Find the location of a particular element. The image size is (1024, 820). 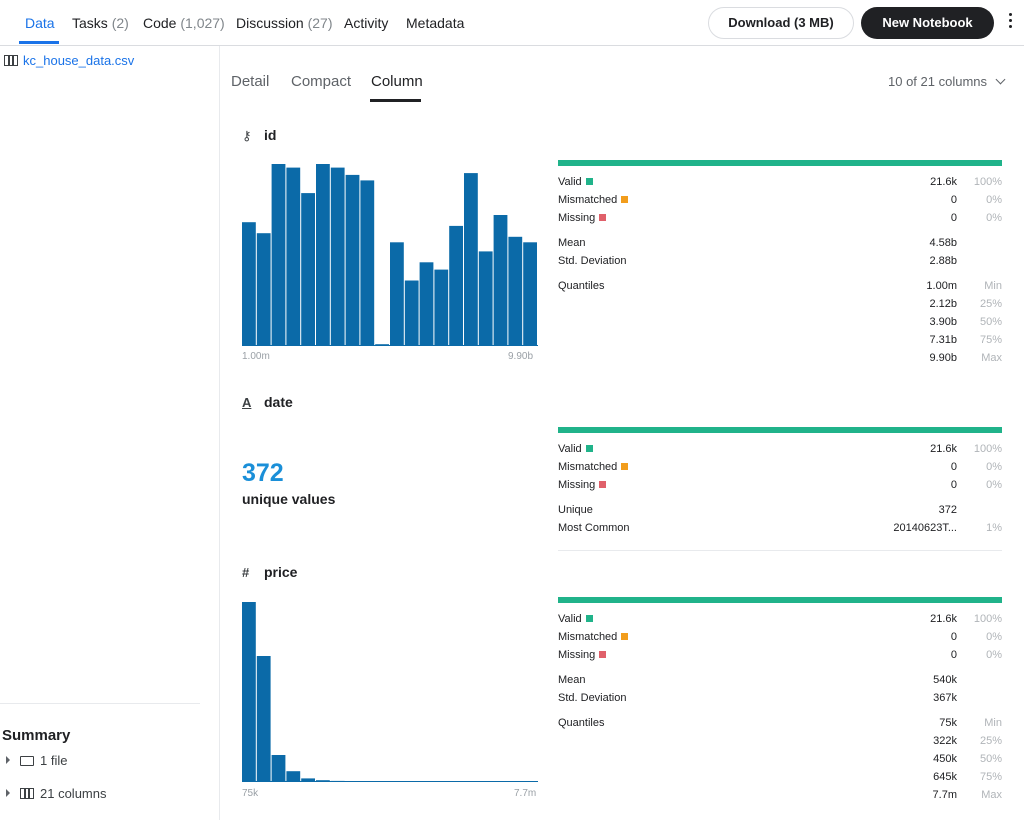

tab-data-label: Data is located at coordinates (40, 23).